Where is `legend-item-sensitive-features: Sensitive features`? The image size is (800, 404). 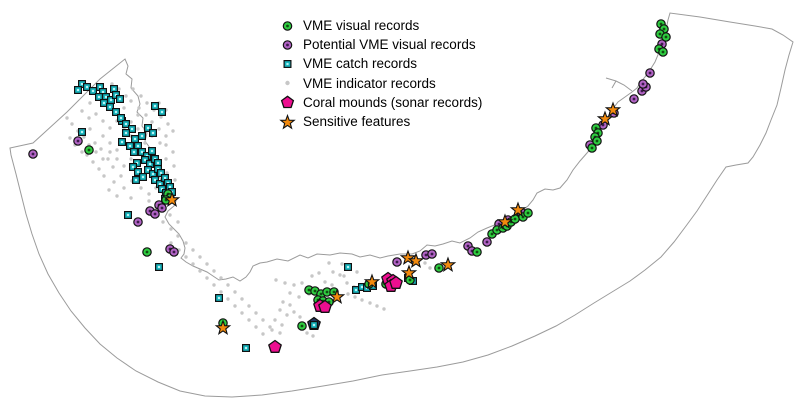 legend-item-sensitive-features: Sensitive features is located at coordinates (380, 121).